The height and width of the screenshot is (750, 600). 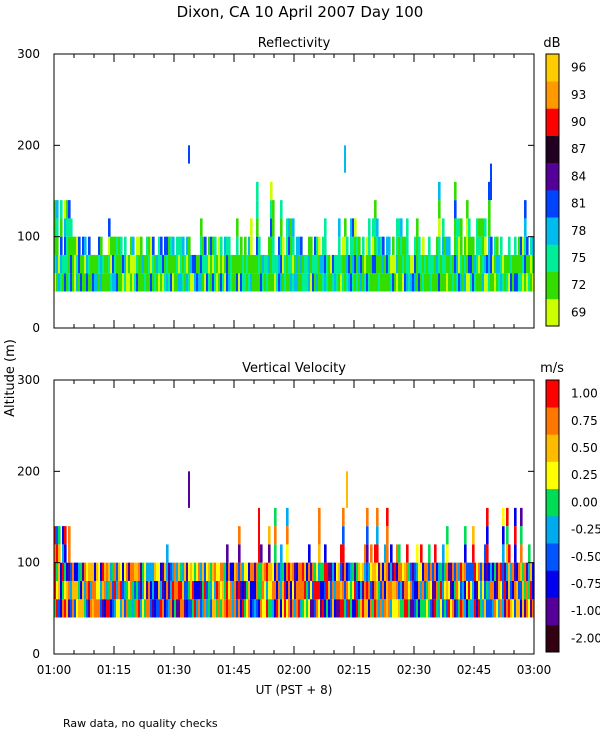 I want to click on x-tick-label: 01:45, so click(x=234, y=670).